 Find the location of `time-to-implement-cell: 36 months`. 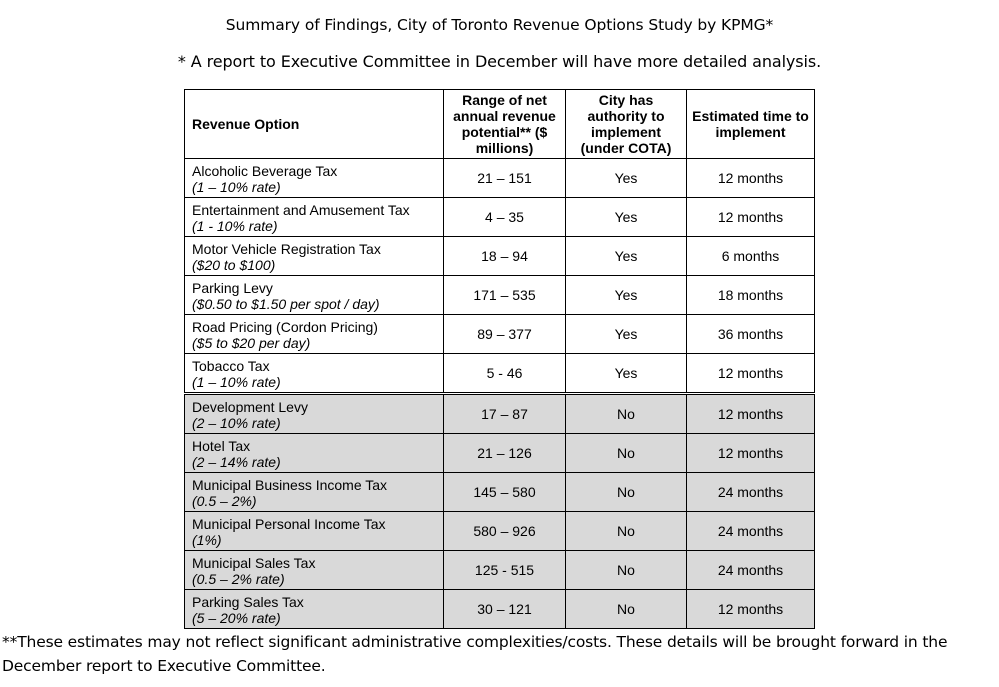

time-to-implement-cell: 36 months is located at coordinates (750, 334).